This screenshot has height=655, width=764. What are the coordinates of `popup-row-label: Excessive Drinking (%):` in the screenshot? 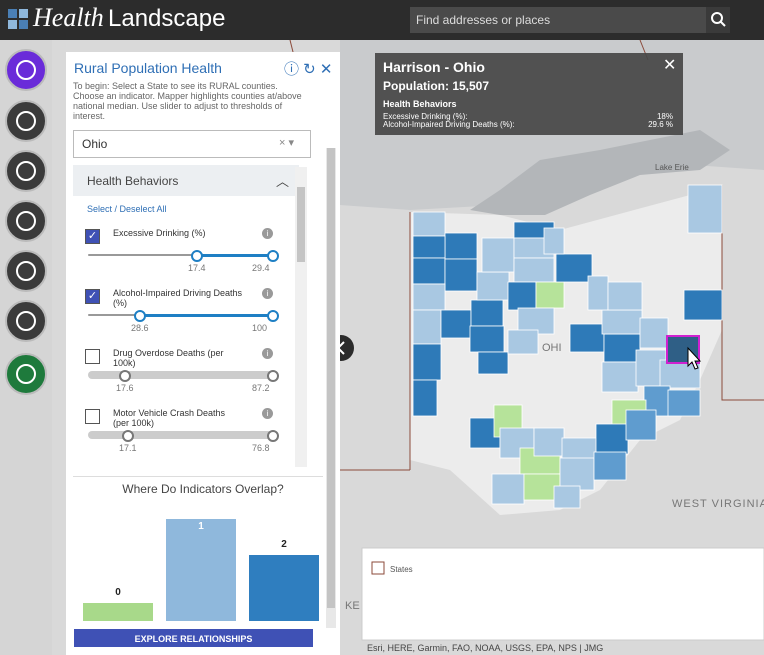 It's located at (425, 116).